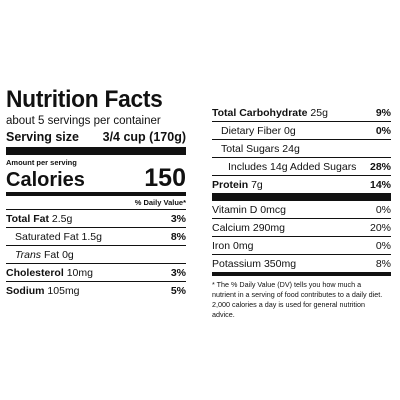  I want to click on vitamin-row-vitamin-d: Vitamin D 0mcg 0%, so click(301, 210).